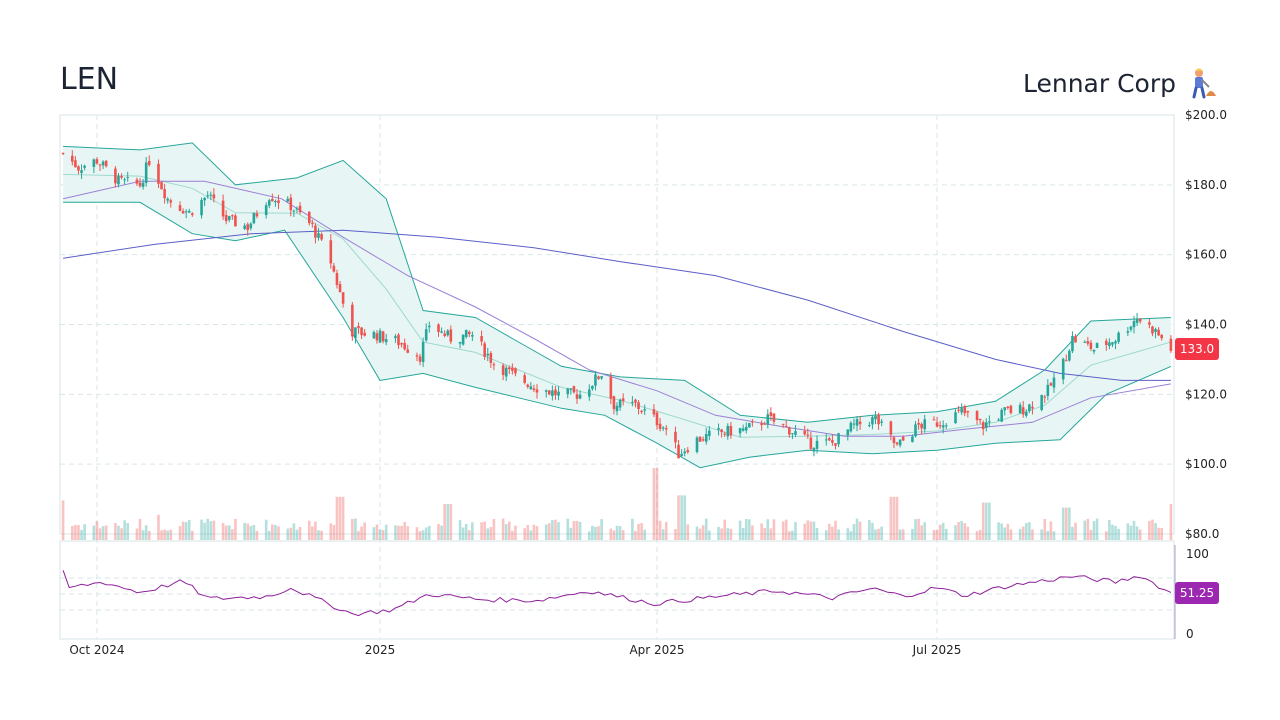 The height and width of the screenshot is (720, 1280). Describe the element at coordinates (1206, 115) in the screenshot. I see `price-tick-label: $200.0` at that location.